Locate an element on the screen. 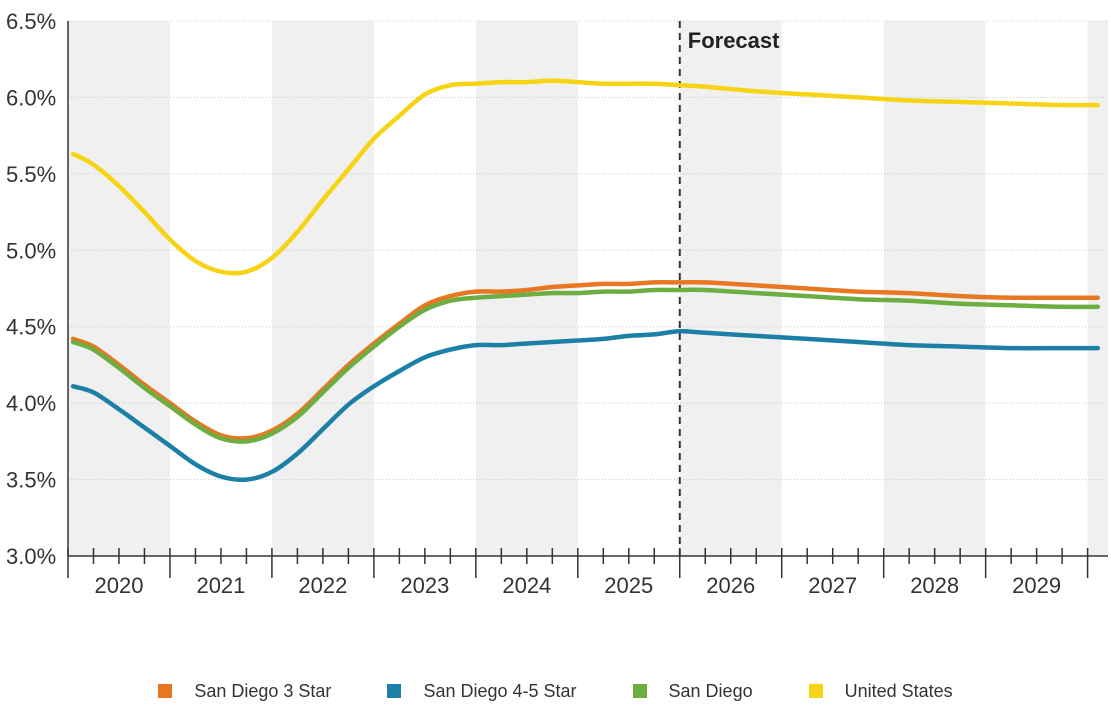 The height and width of the screenshot is (706, 1111). x-tick-label: 2025 is located at coordinates (628, 585).